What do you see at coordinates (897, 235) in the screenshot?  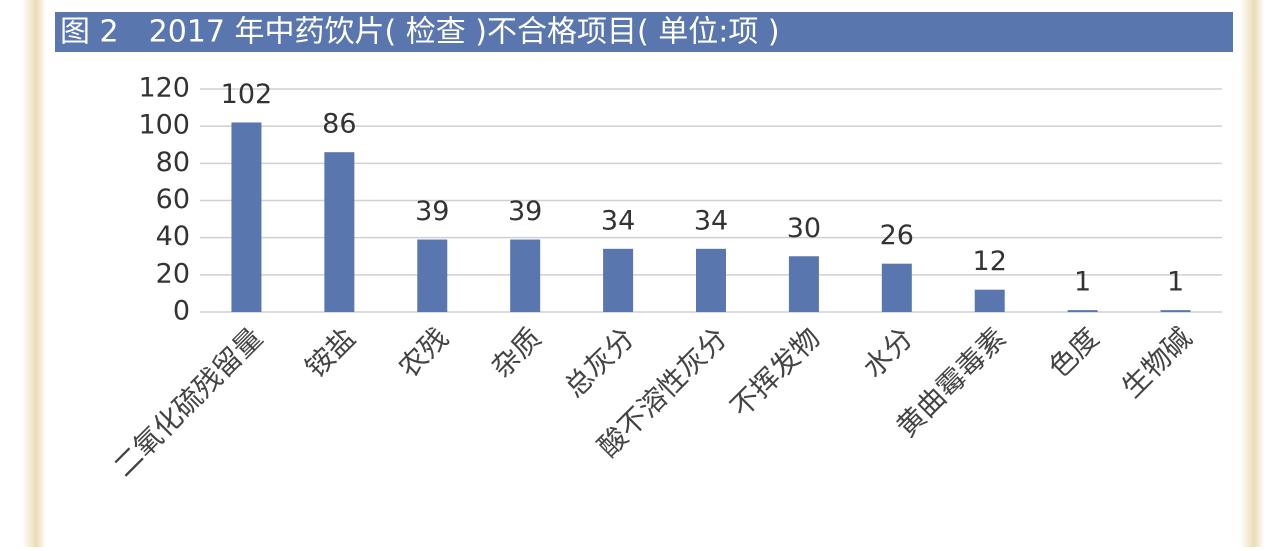 I see `data-label: 26` at bounding box center [897, 235].